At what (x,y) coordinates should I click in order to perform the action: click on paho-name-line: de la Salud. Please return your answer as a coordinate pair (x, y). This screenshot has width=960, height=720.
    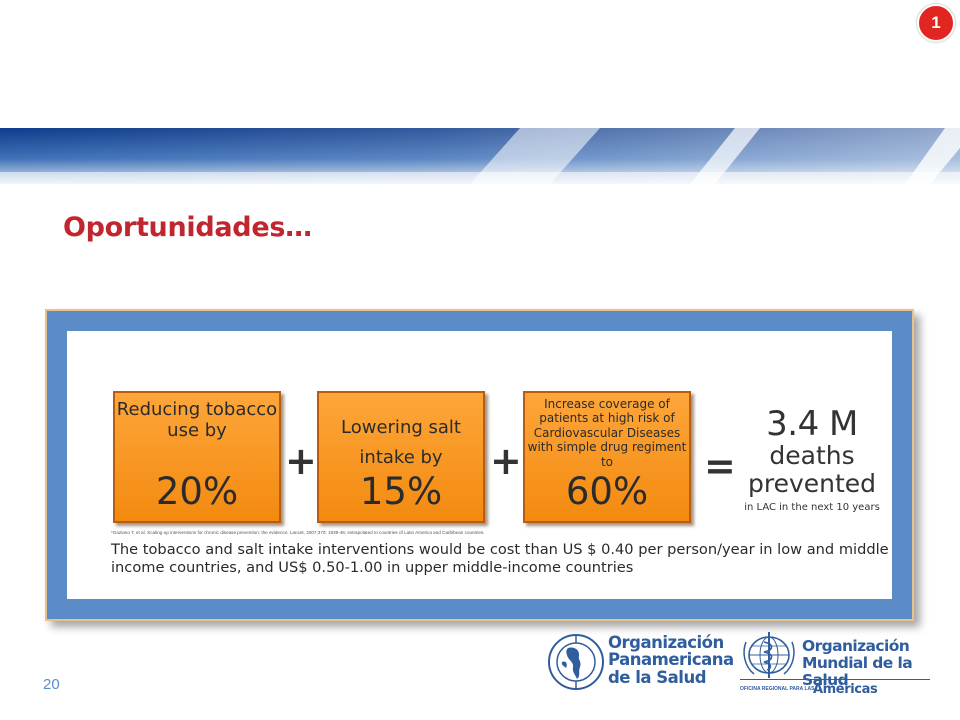
    Looking at the image, I should click on (657, 677).